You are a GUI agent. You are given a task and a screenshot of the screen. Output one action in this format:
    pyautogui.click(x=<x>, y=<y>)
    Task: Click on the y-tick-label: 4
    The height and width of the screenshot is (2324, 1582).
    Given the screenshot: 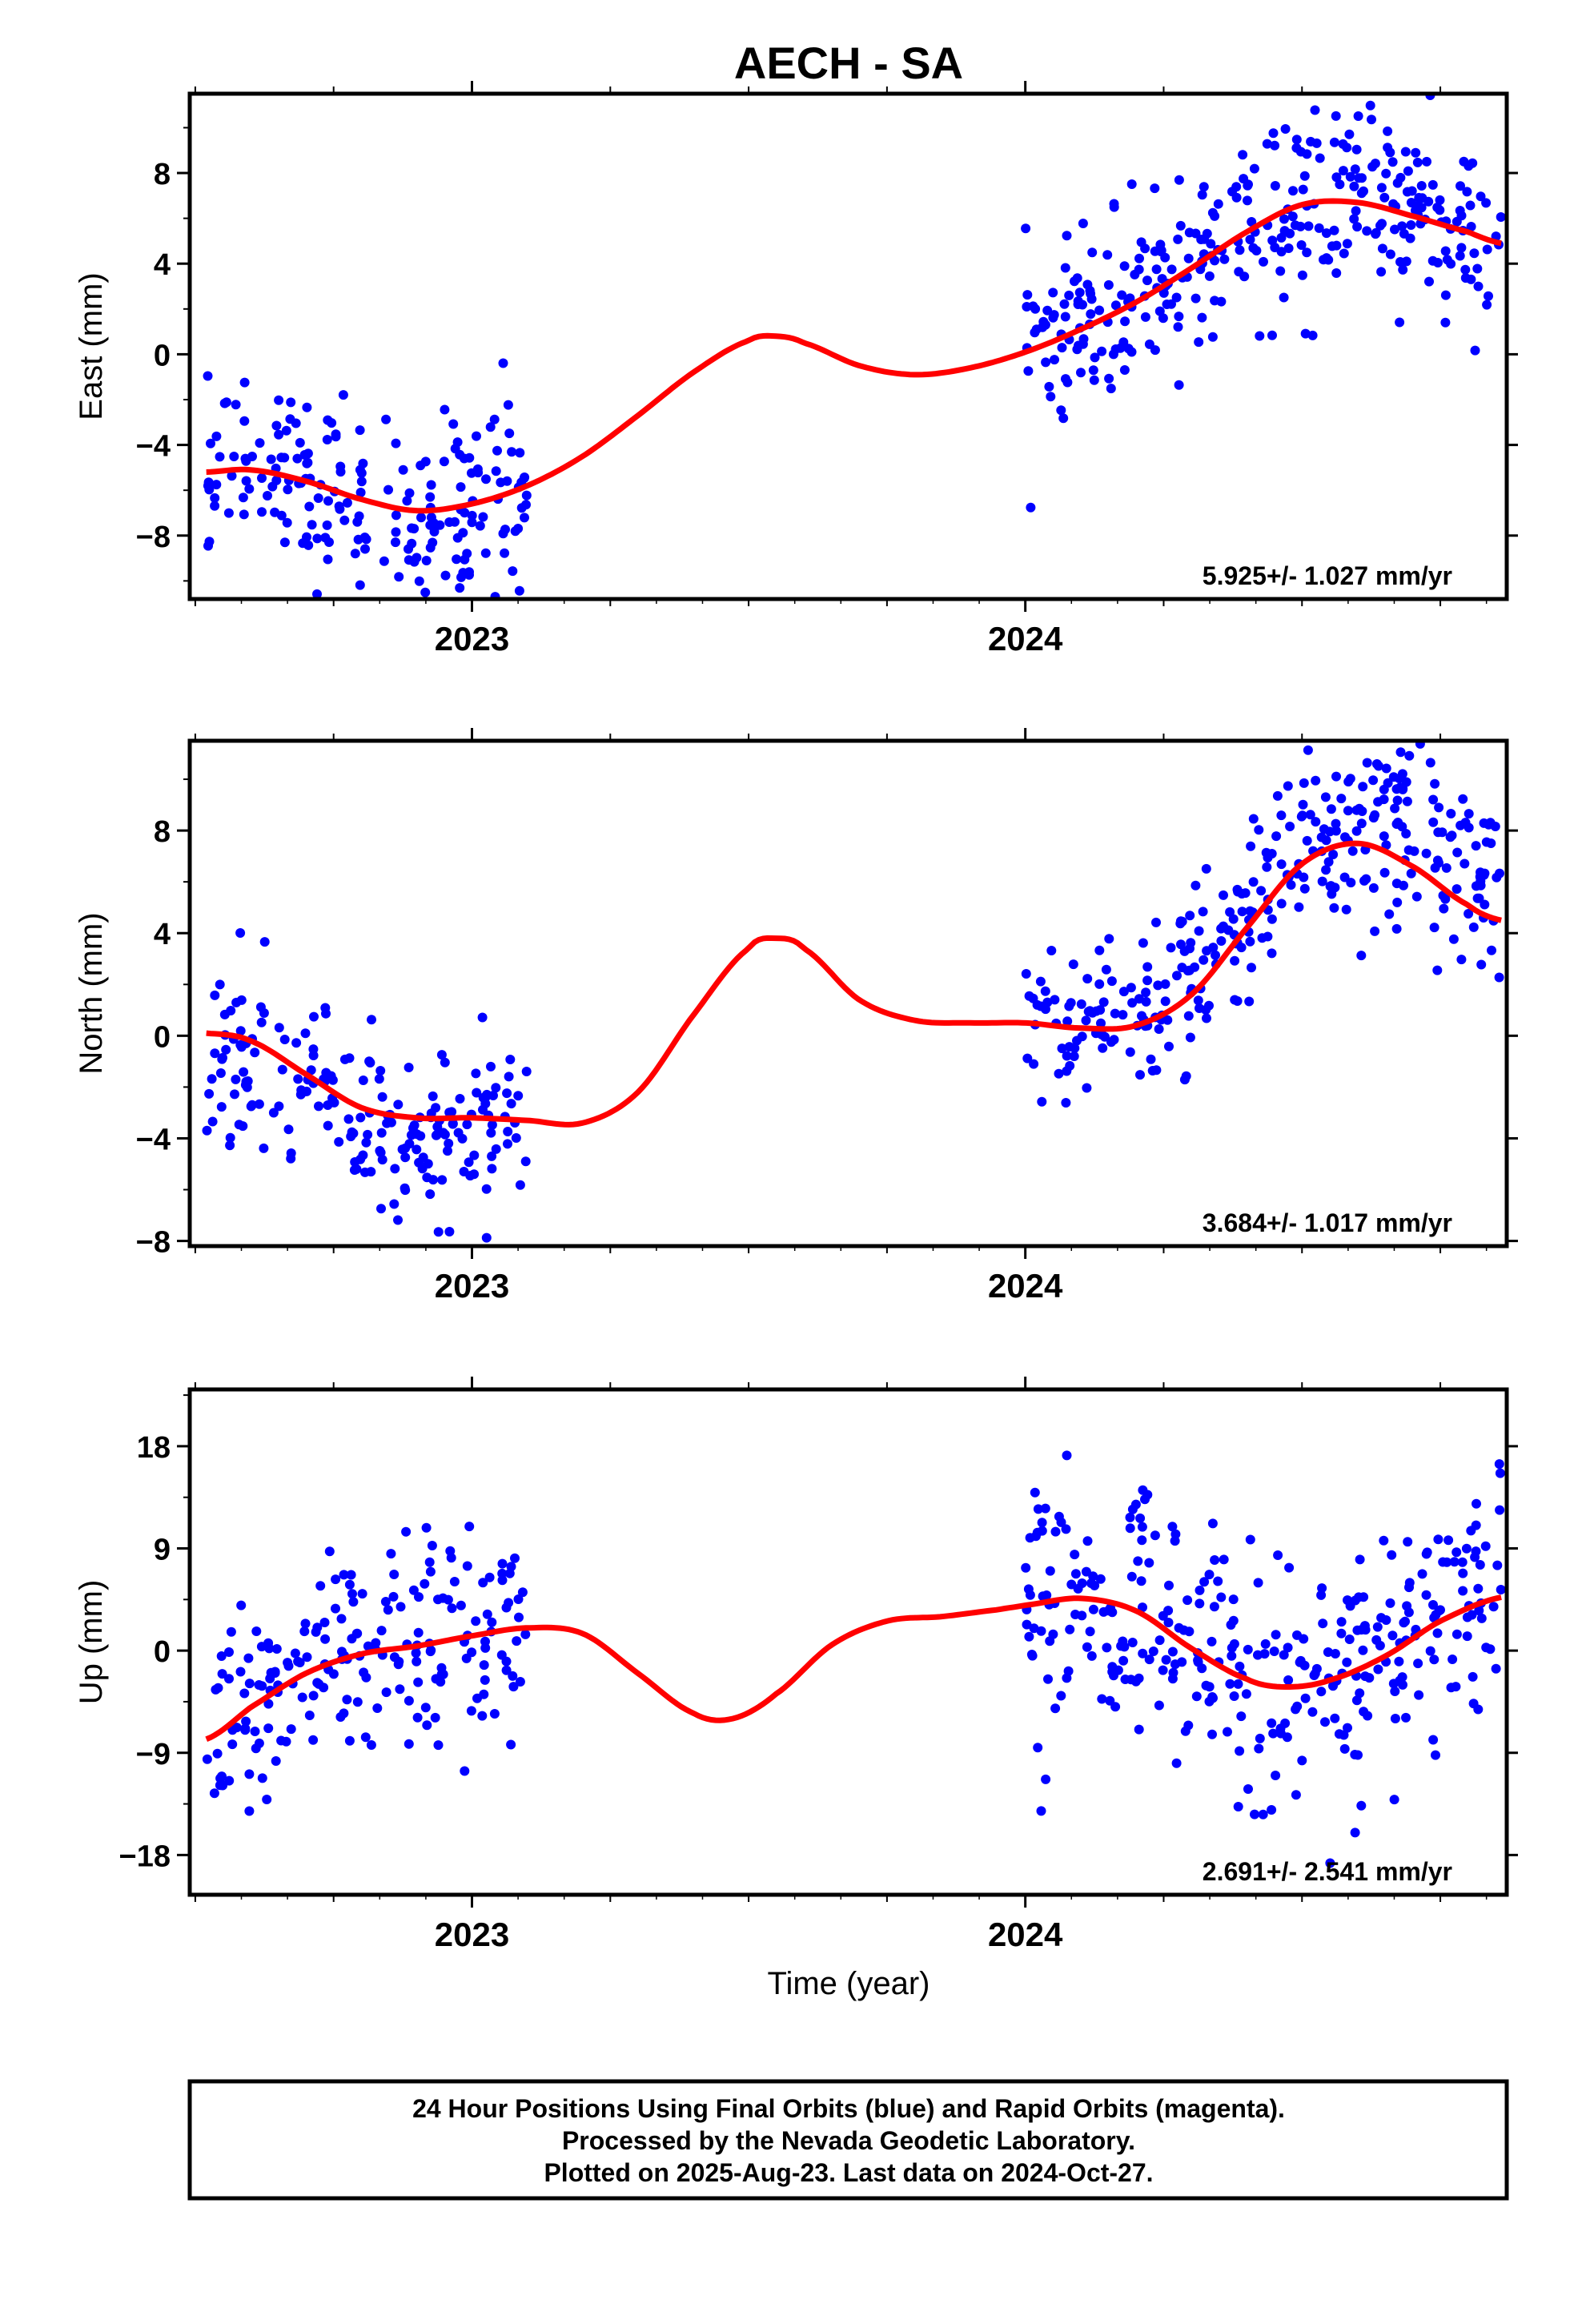 What is the action you would take?
    pyautogui.click(x=162, y=265)
    